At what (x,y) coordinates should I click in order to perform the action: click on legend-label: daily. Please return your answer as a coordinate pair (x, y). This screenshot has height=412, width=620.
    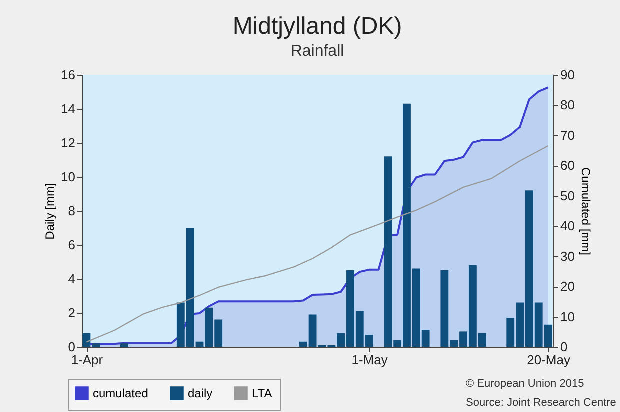
    Looking at the image, I should click on (200, 393).